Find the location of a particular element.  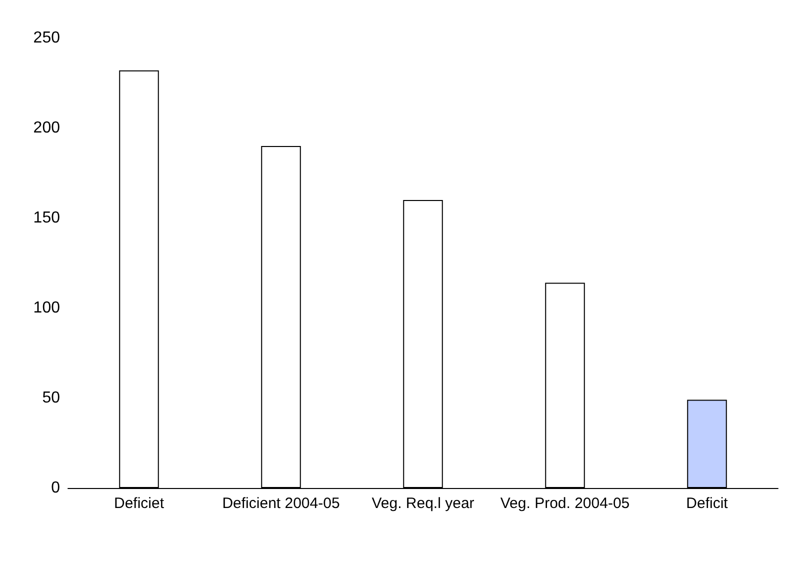

x-tick-label: Deficit is located at coordinates (707, 503).